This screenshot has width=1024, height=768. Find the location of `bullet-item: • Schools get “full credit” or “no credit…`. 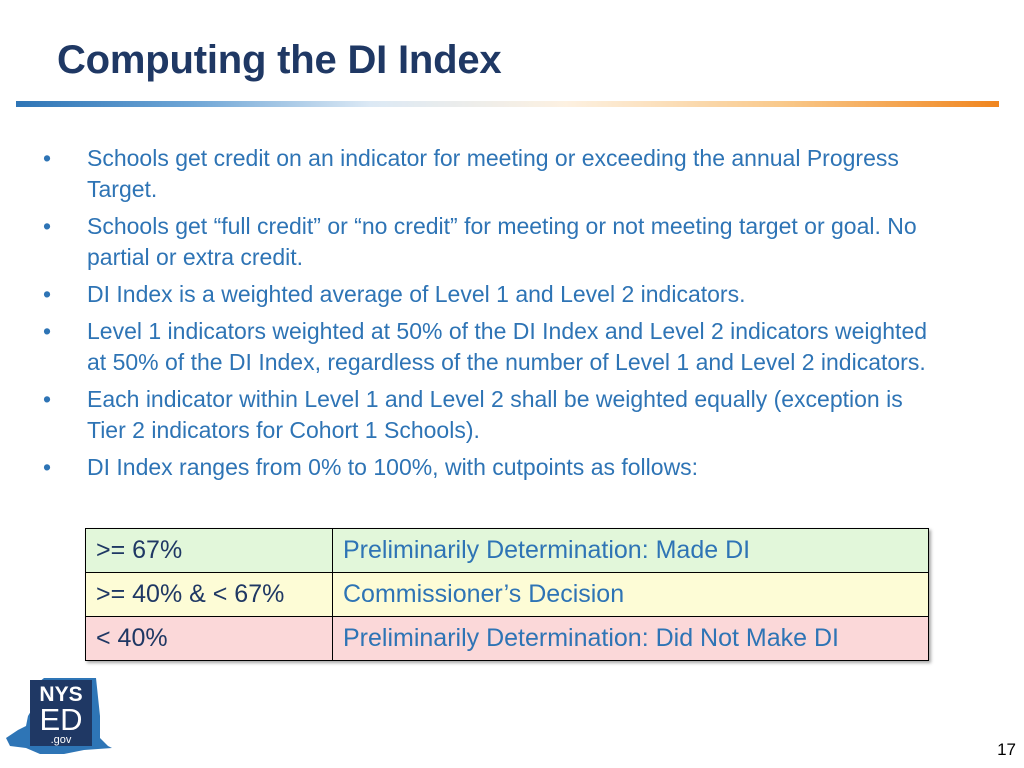

bullet-item: • Schools get “full credit” or “no credit… is located at coordinates (490, 242).